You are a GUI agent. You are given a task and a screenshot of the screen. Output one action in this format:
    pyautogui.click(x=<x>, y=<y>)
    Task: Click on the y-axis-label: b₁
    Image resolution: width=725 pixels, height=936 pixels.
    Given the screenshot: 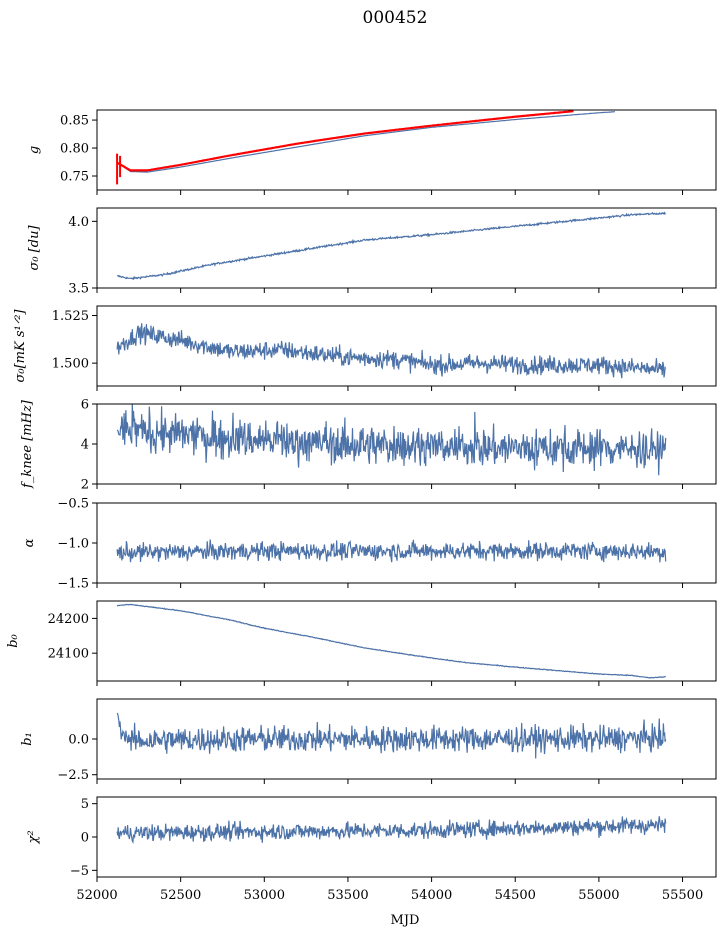 What is the action you would take?
    pyautogui.click(x=27, y=739)
    